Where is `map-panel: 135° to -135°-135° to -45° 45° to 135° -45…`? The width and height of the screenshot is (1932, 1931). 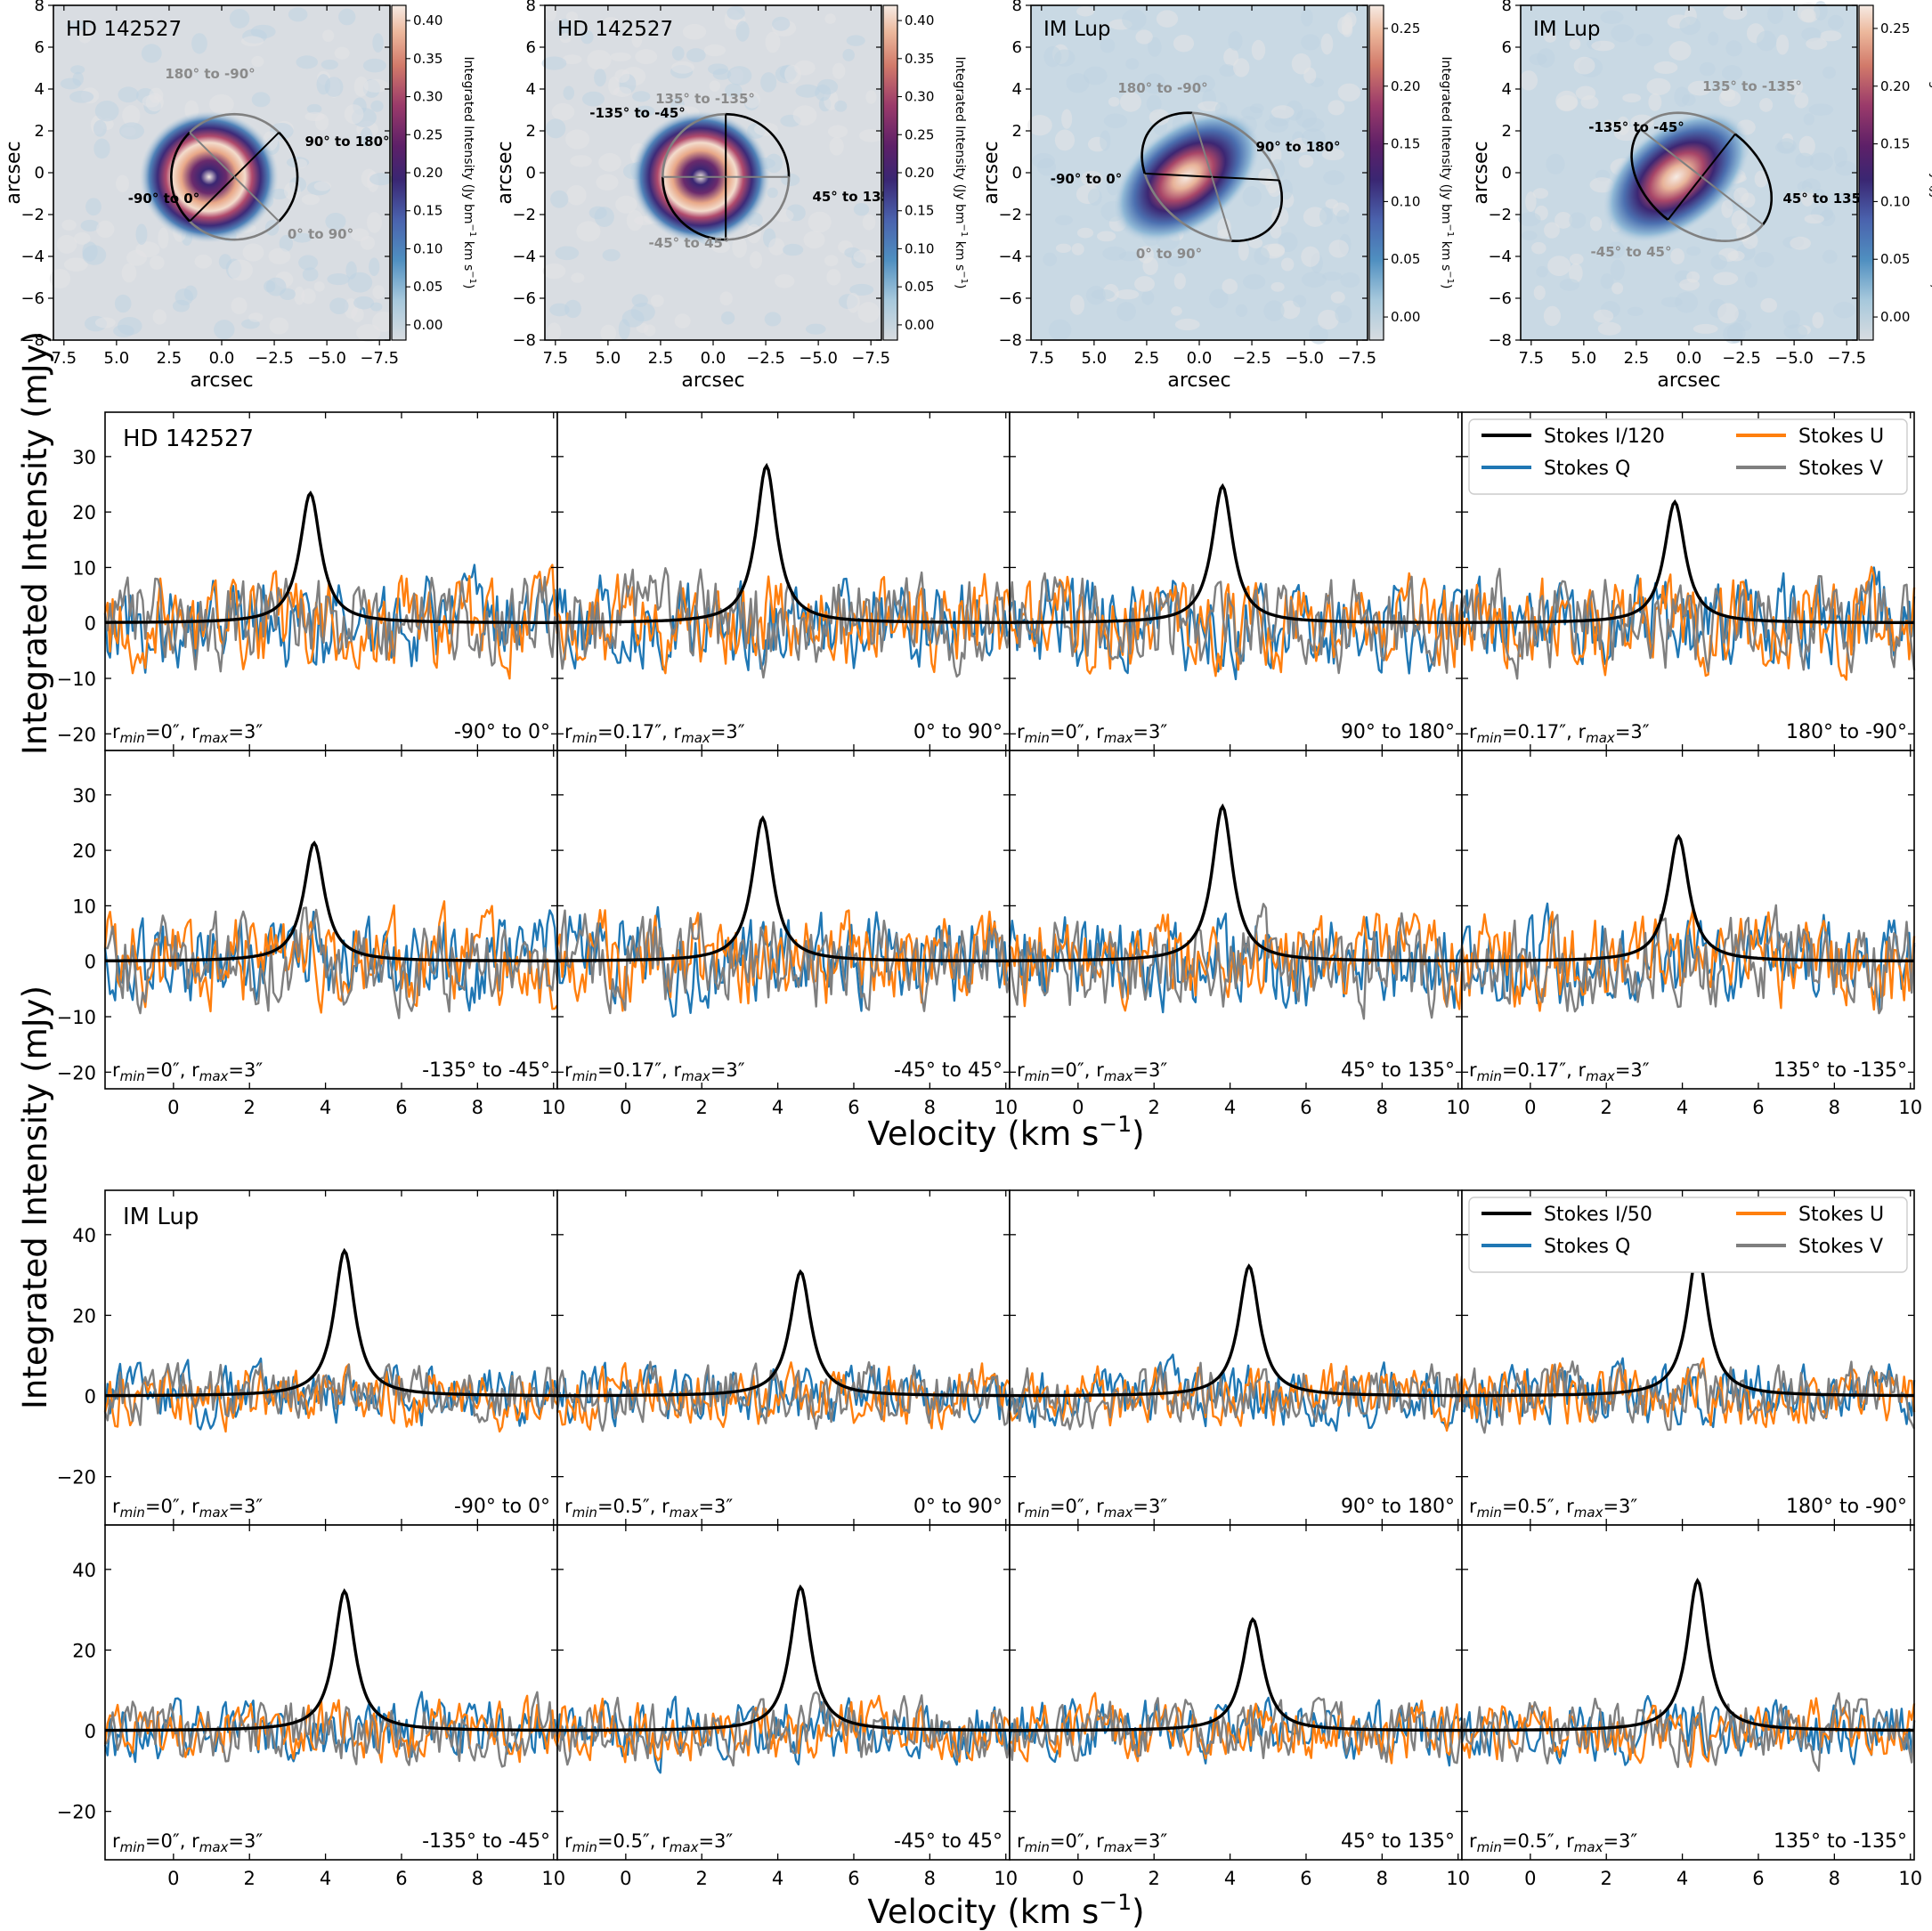
map-panel: 135° to -135°-135° to -45° 45° to 135° -45… is located at coordinates (732, 196).